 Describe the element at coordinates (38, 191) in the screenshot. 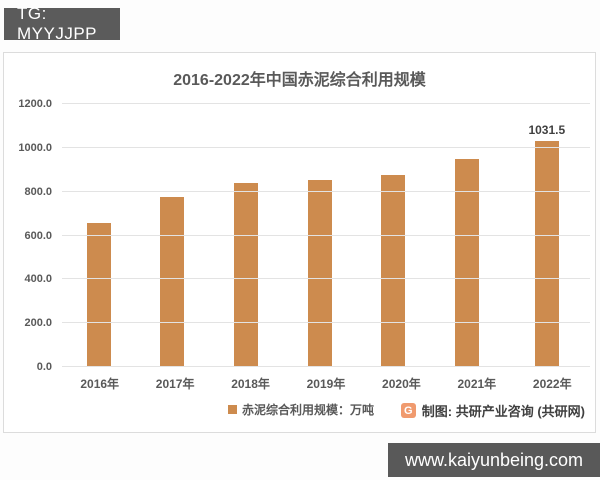

I see `y-tick-label: 800.0` at that location.